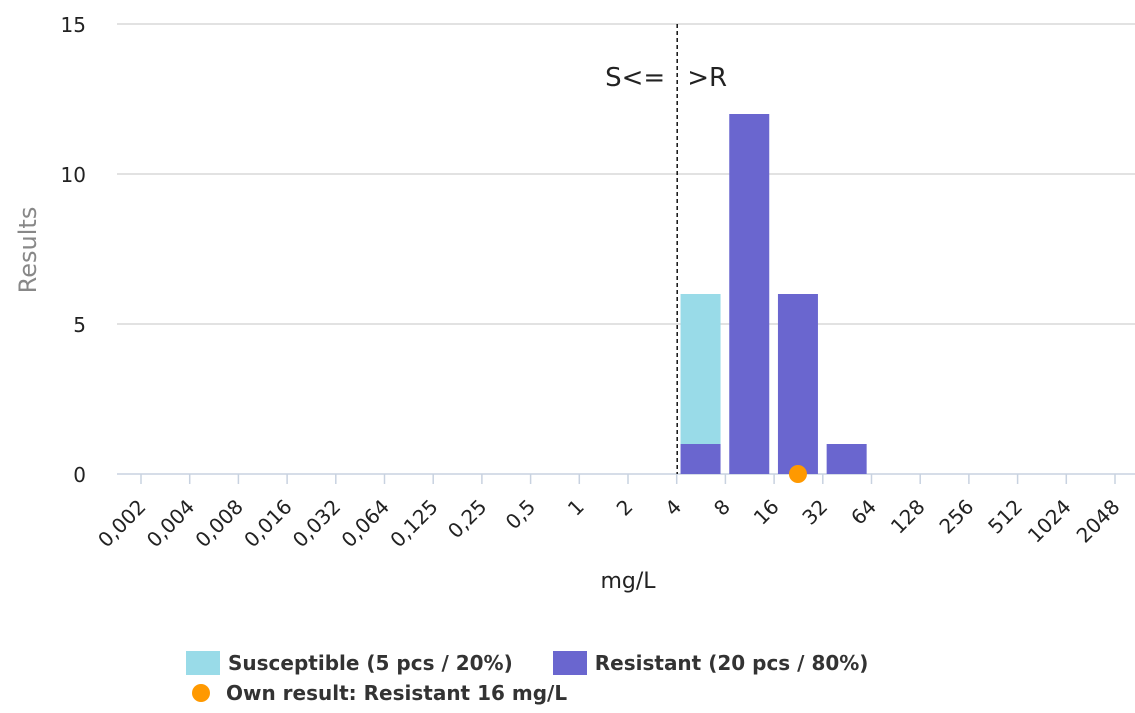 The width and height of the screenshot is (1135, 713). What do you see at coordinates (956, 517) in the screenshot?
I see `x-tick-label-256: 256` at bounding box center [956, 517].